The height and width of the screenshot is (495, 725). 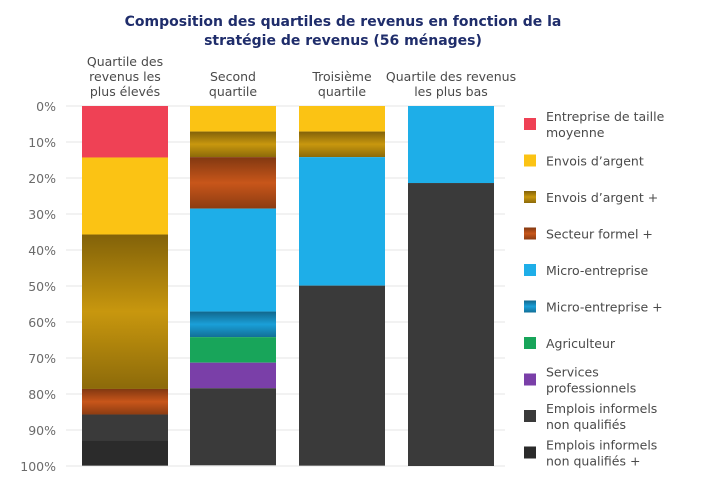 I want to click on legend-label: professionnels, so click(x=591, y=388).